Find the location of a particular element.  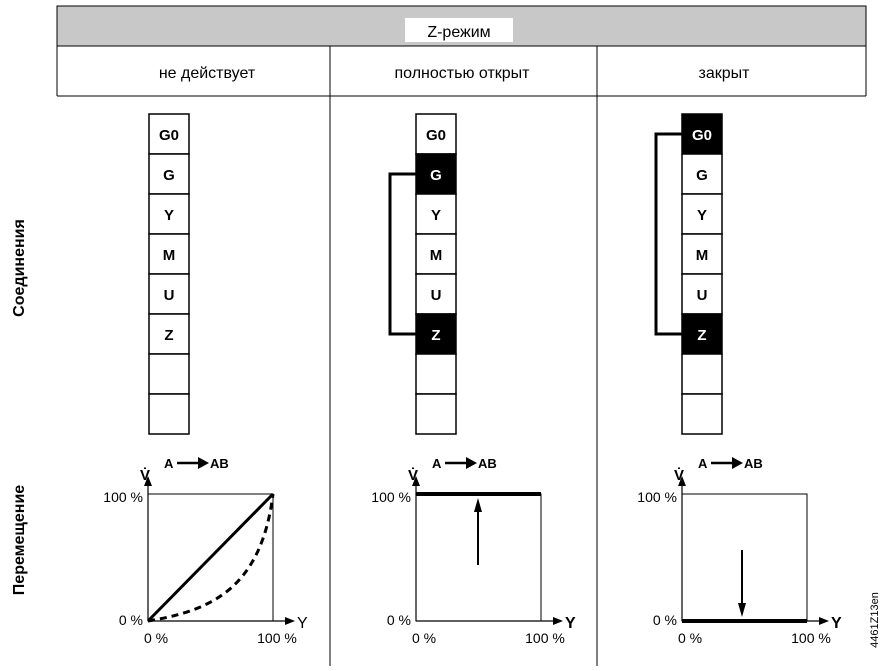

column-header-3: закрыт is located at coordinates (725, 73).